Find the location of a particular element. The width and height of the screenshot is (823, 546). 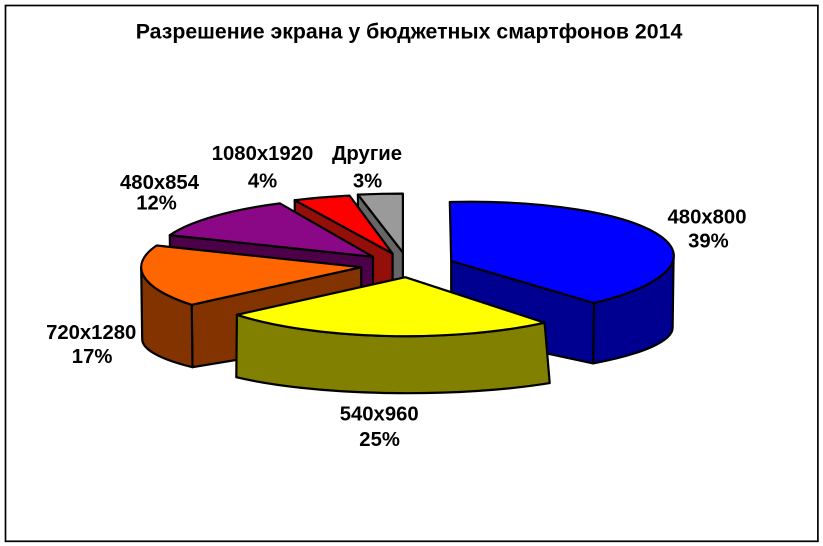

svg-text: Другие is located at coordinates (367, 154).